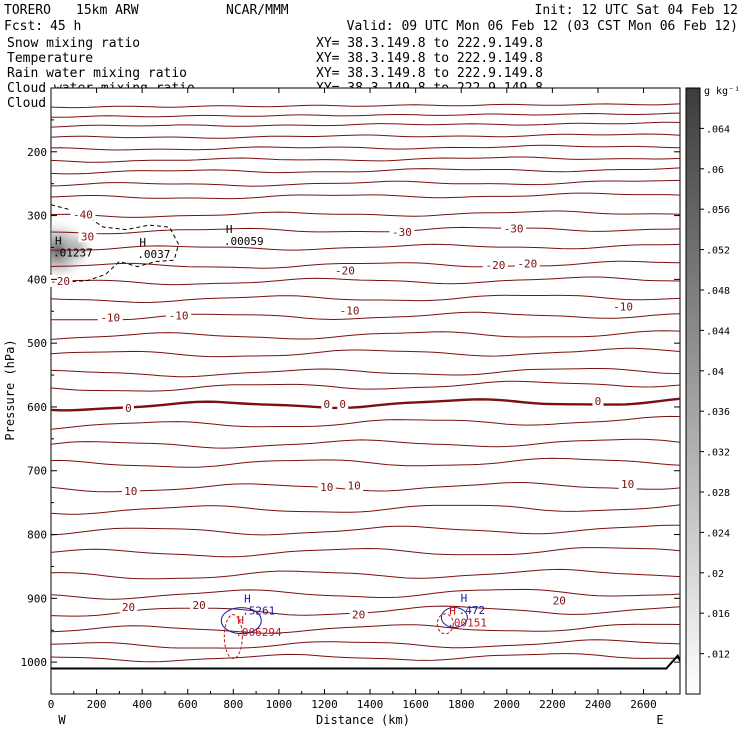 This screenshot has width=740, height=740. What do you see at coordinates (258, 632) in the screenshot?
I see `maximum-value: .006294` at bounding box center [258, 632].